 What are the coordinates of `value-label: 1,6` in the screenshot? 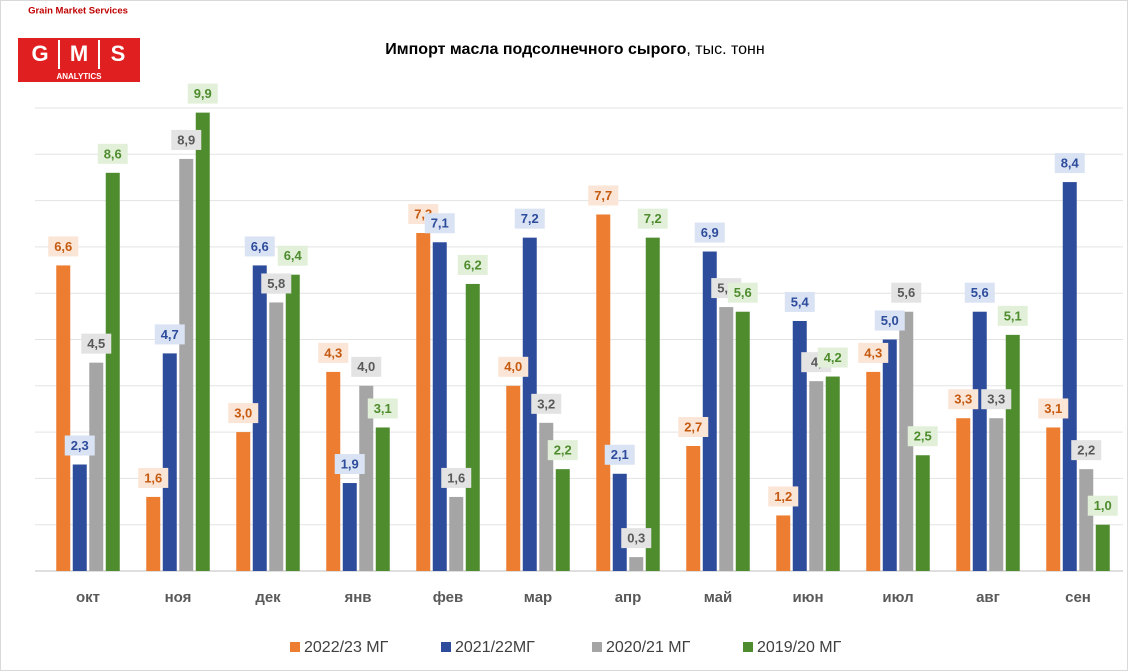 It's located at (456, 477).